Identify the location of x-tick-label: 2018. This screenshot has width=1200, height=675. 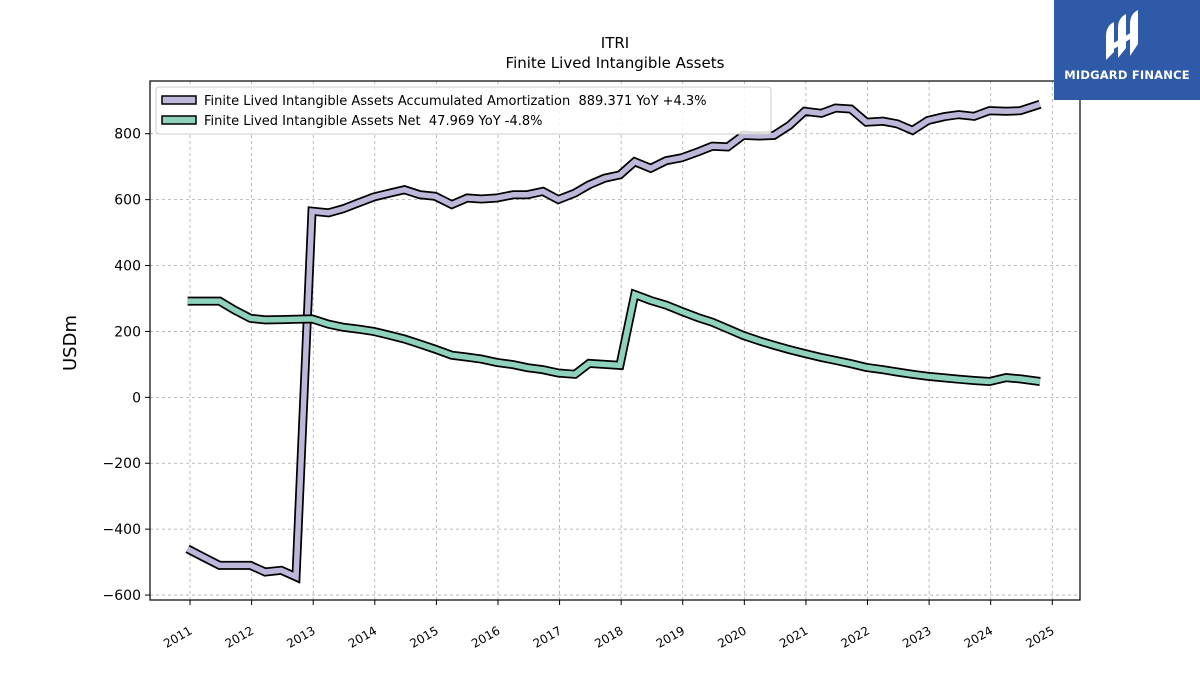
(608, 636).